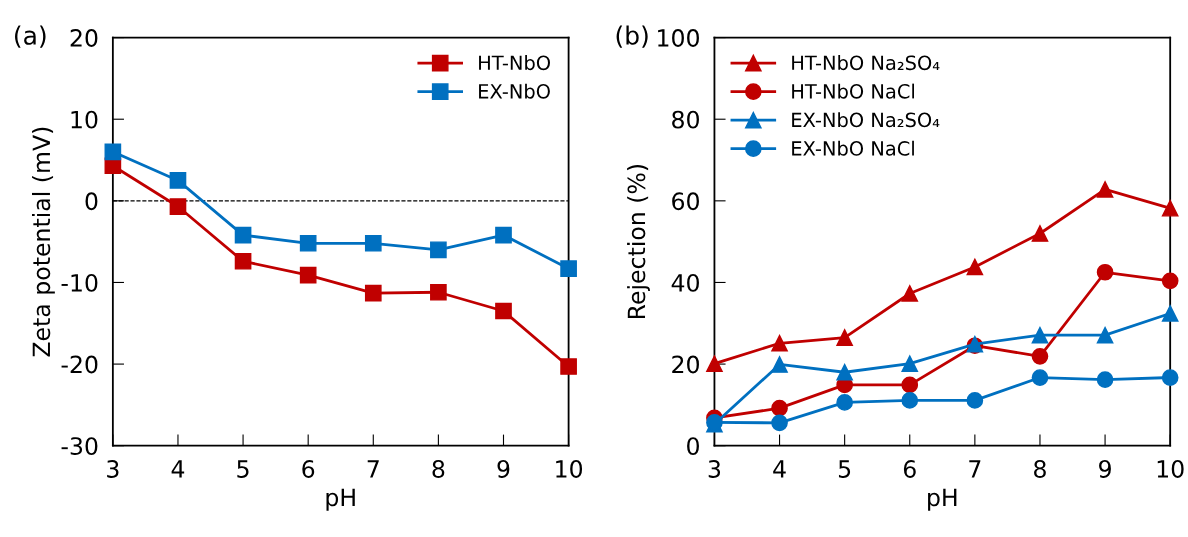 Image resolution: width=1188 pixels, height=537 pixels. Describe the element at coordinates (678, 38) in the screenshot. I see `y-tick-label: 100` at that location.